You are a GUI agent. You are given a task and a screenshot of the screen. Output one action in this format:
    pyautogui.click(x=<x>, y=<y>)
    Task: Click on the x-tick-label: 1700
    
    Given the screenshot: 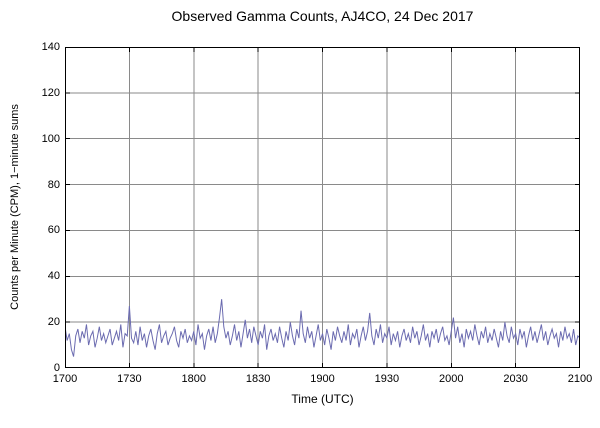 What is the action you would take?
    pyautogui.click(x=65, y=379)
    